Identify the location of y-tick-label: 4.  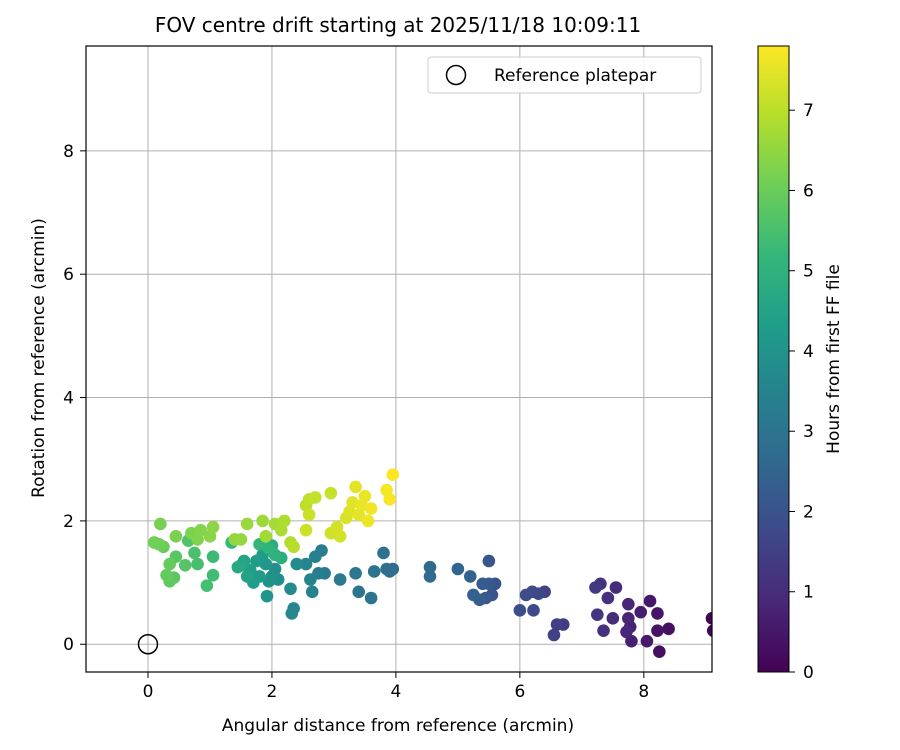
(68, 399).